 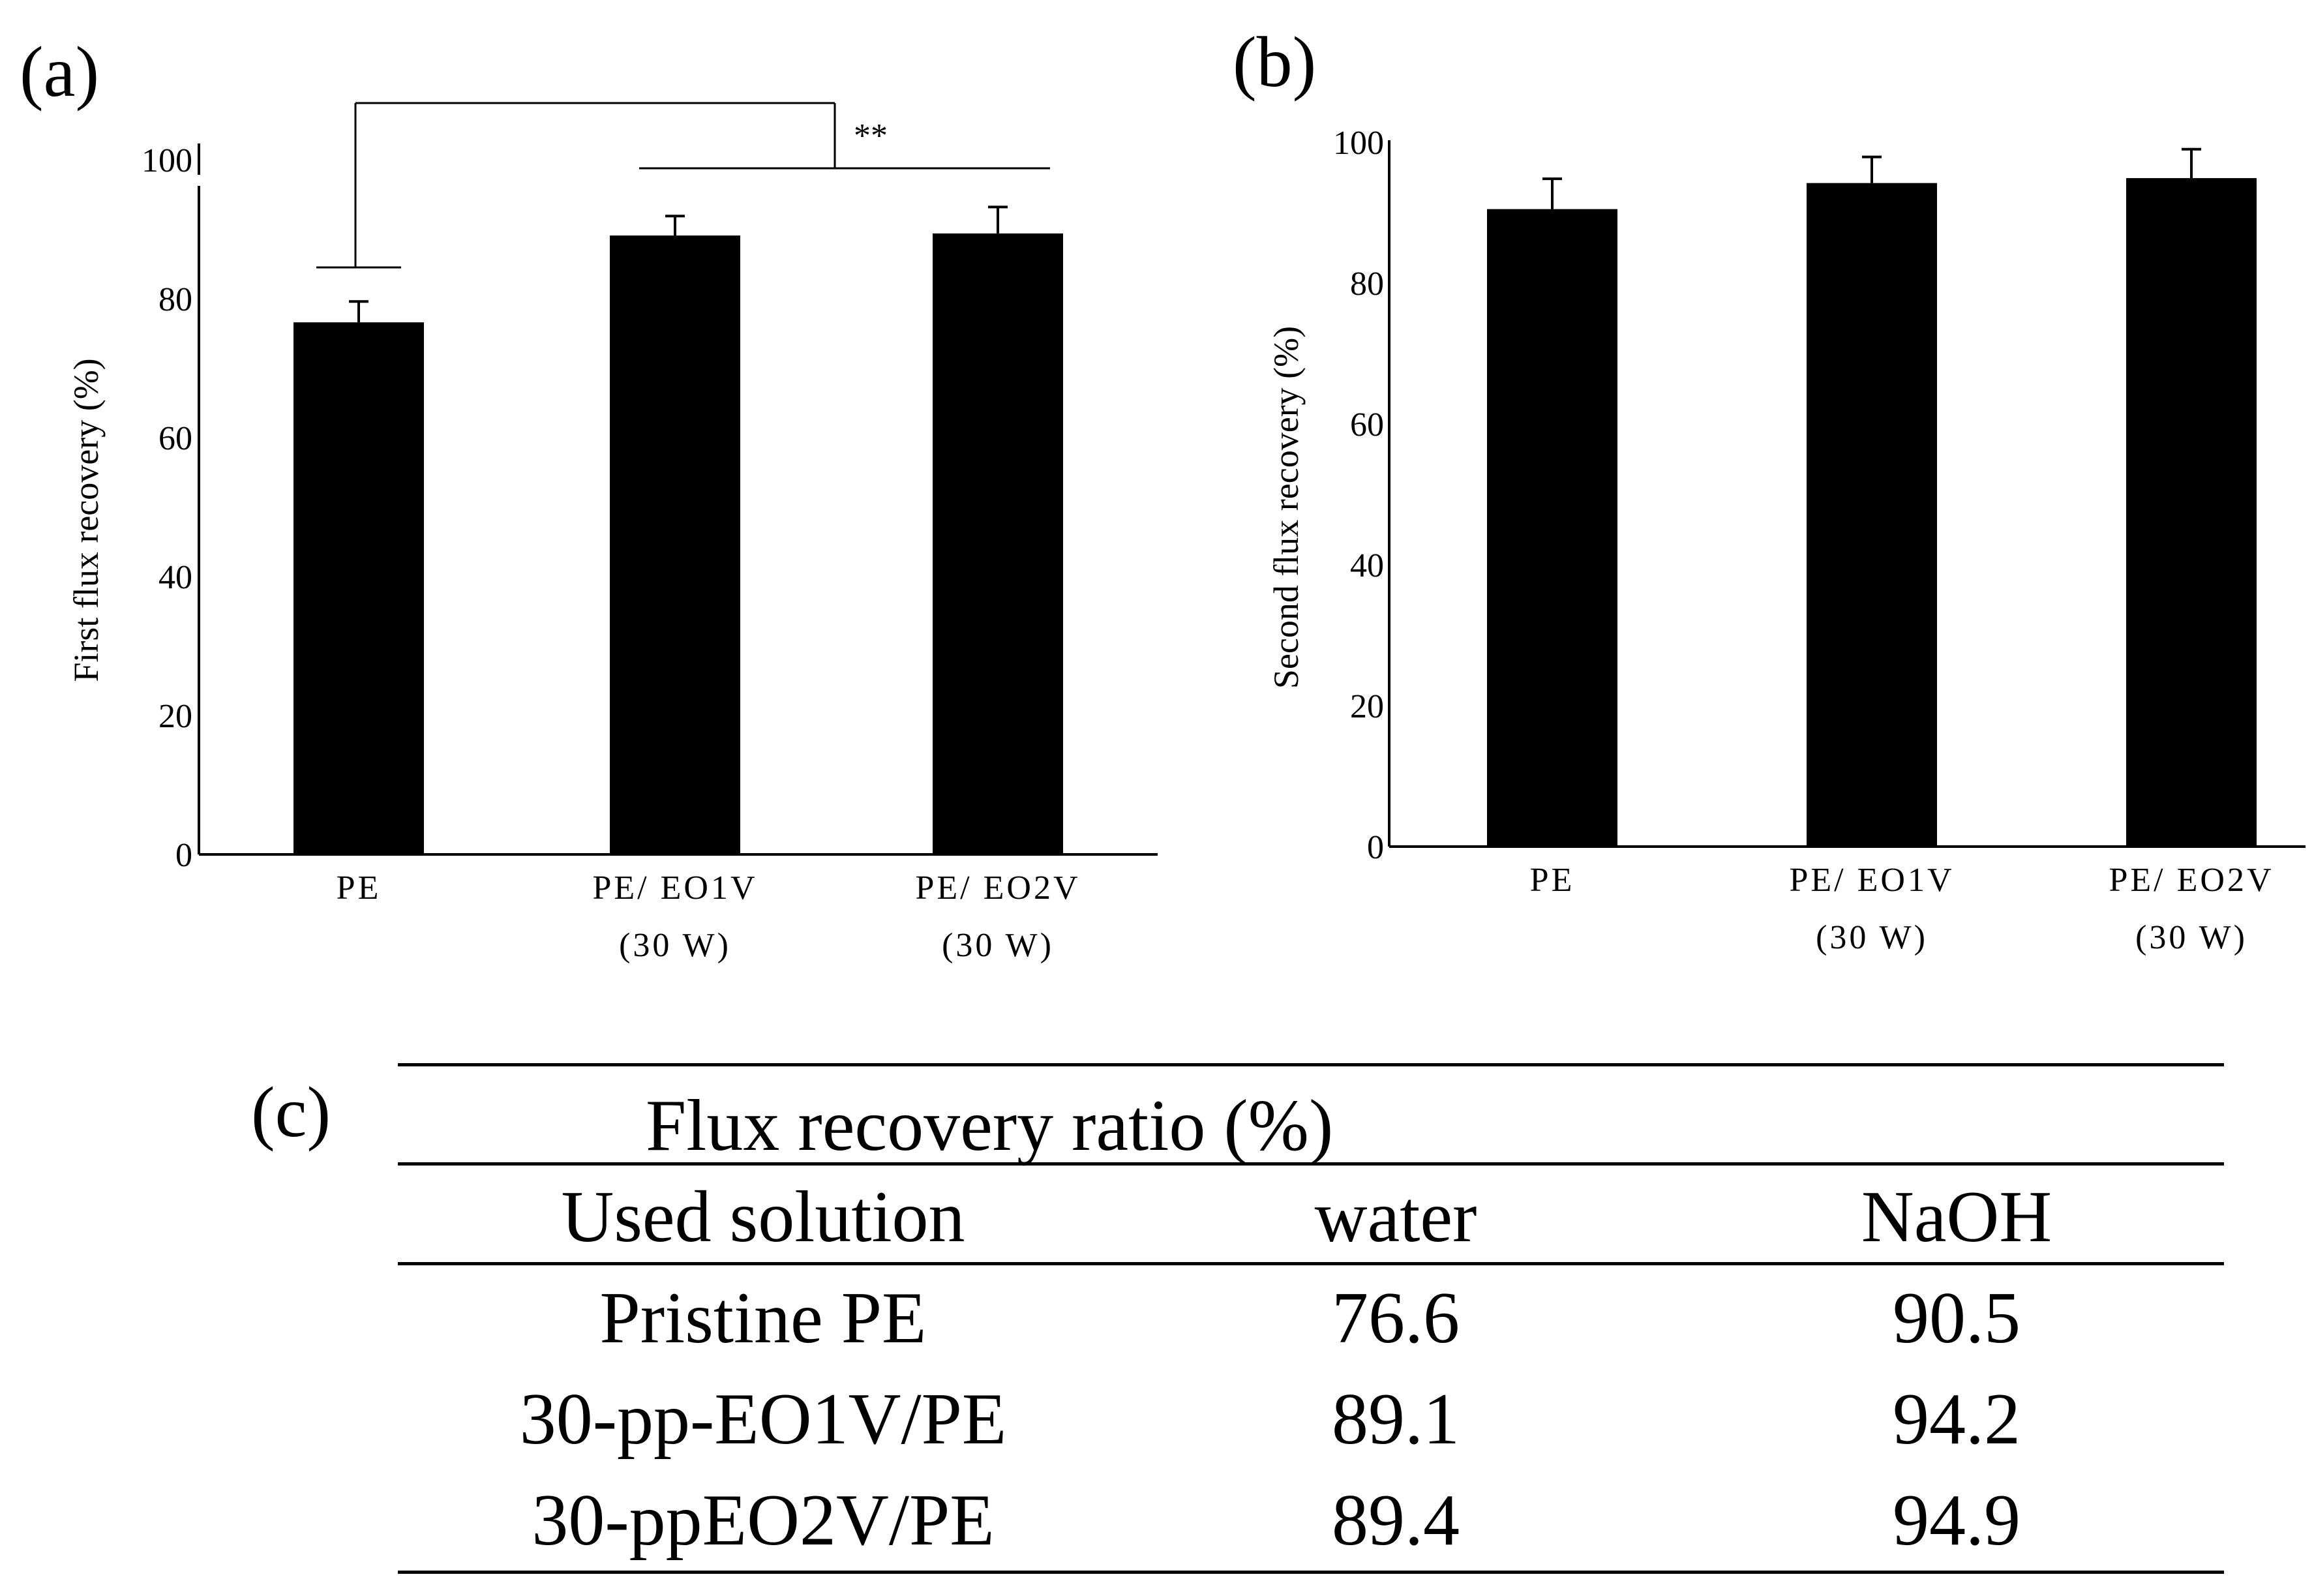 What do you see at coordinates (1395, 1217) in the screenshot?
I see `table-header-water: water` at bounding box center [1395, 1217].